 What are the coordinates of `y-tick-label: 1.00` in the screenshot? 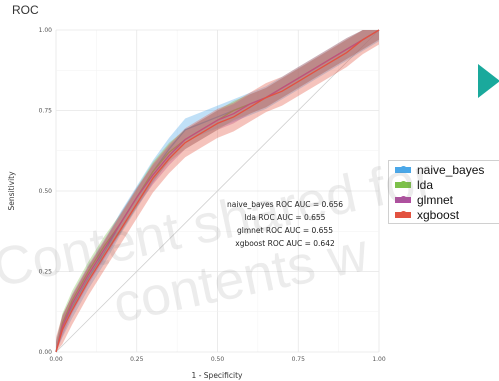 It's located at (46, 30).